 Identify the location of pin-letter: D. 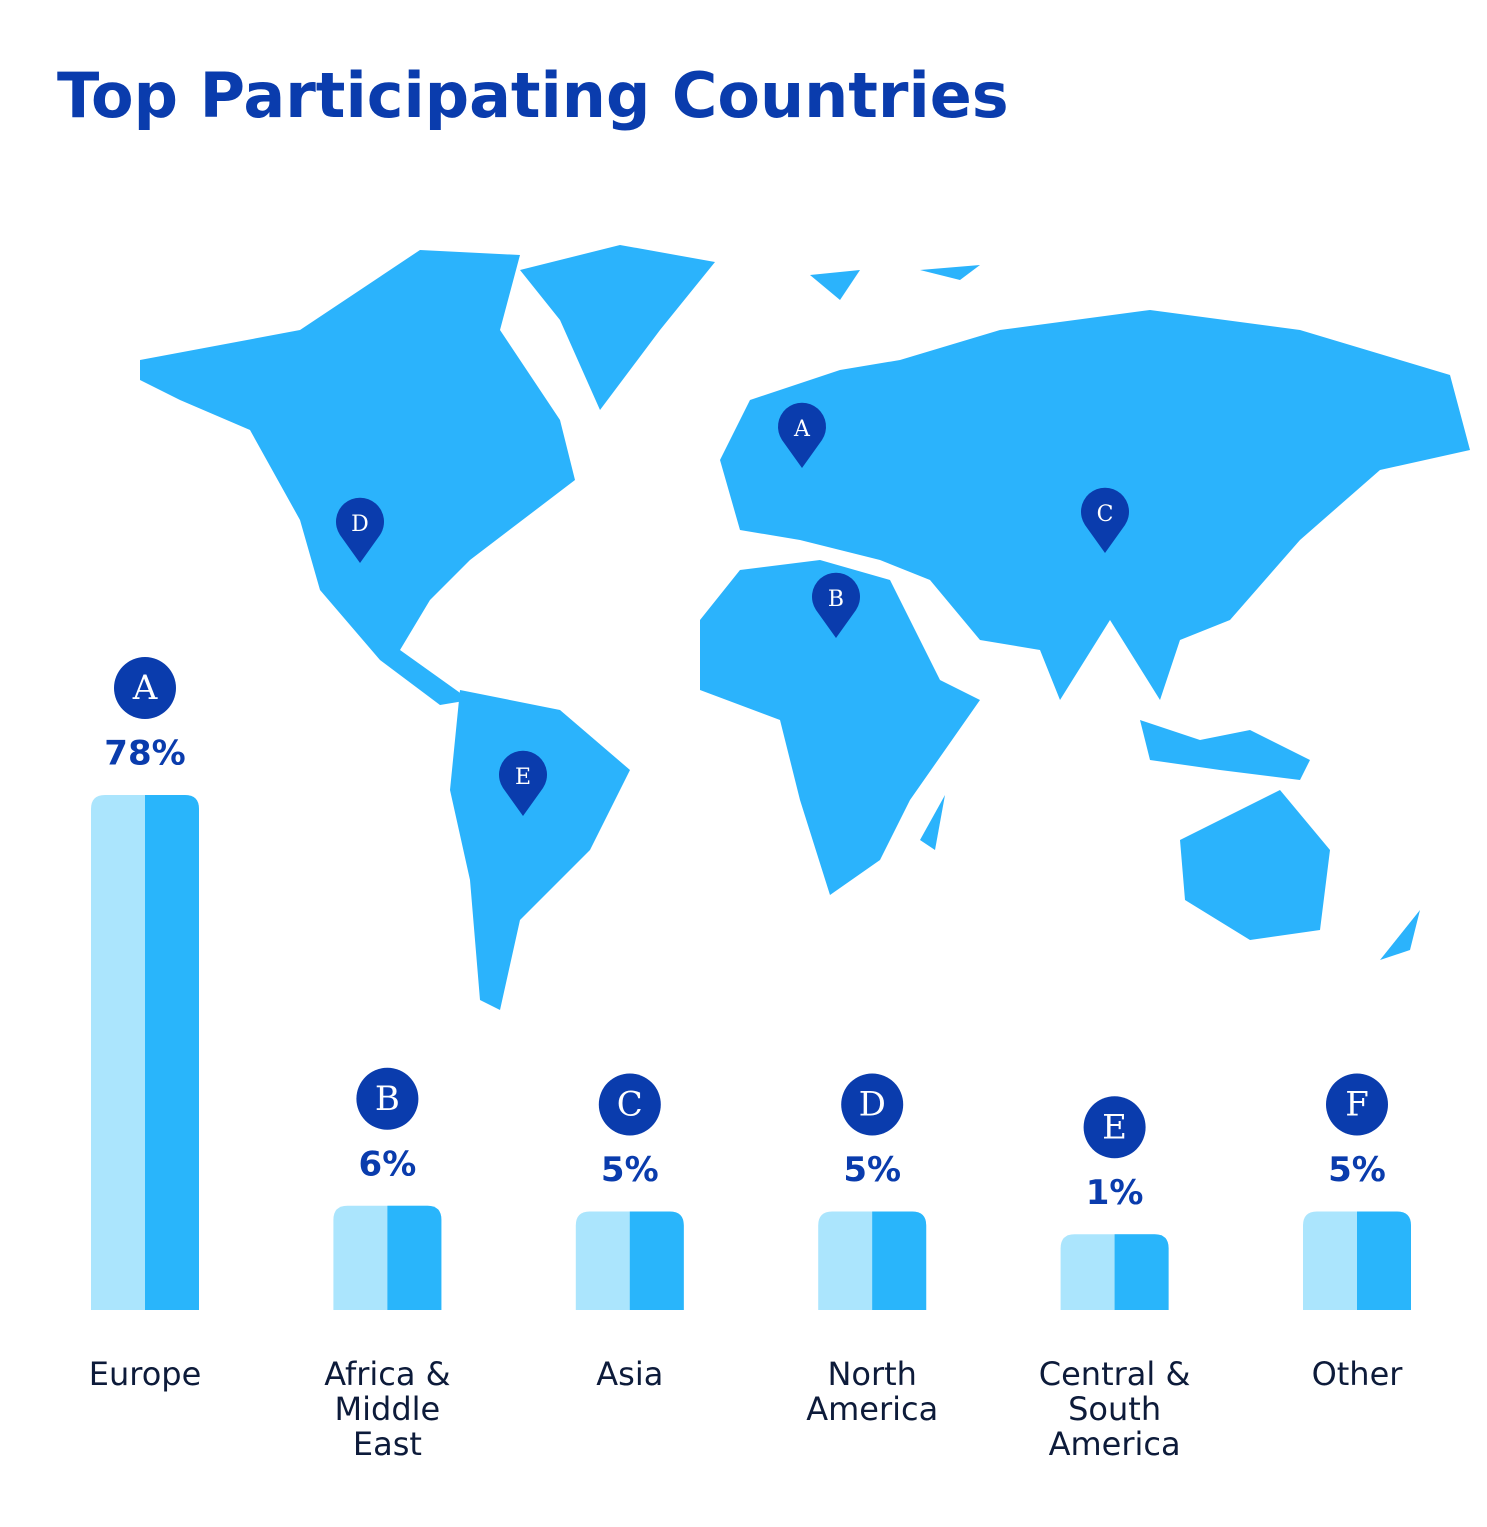
(360, 524).